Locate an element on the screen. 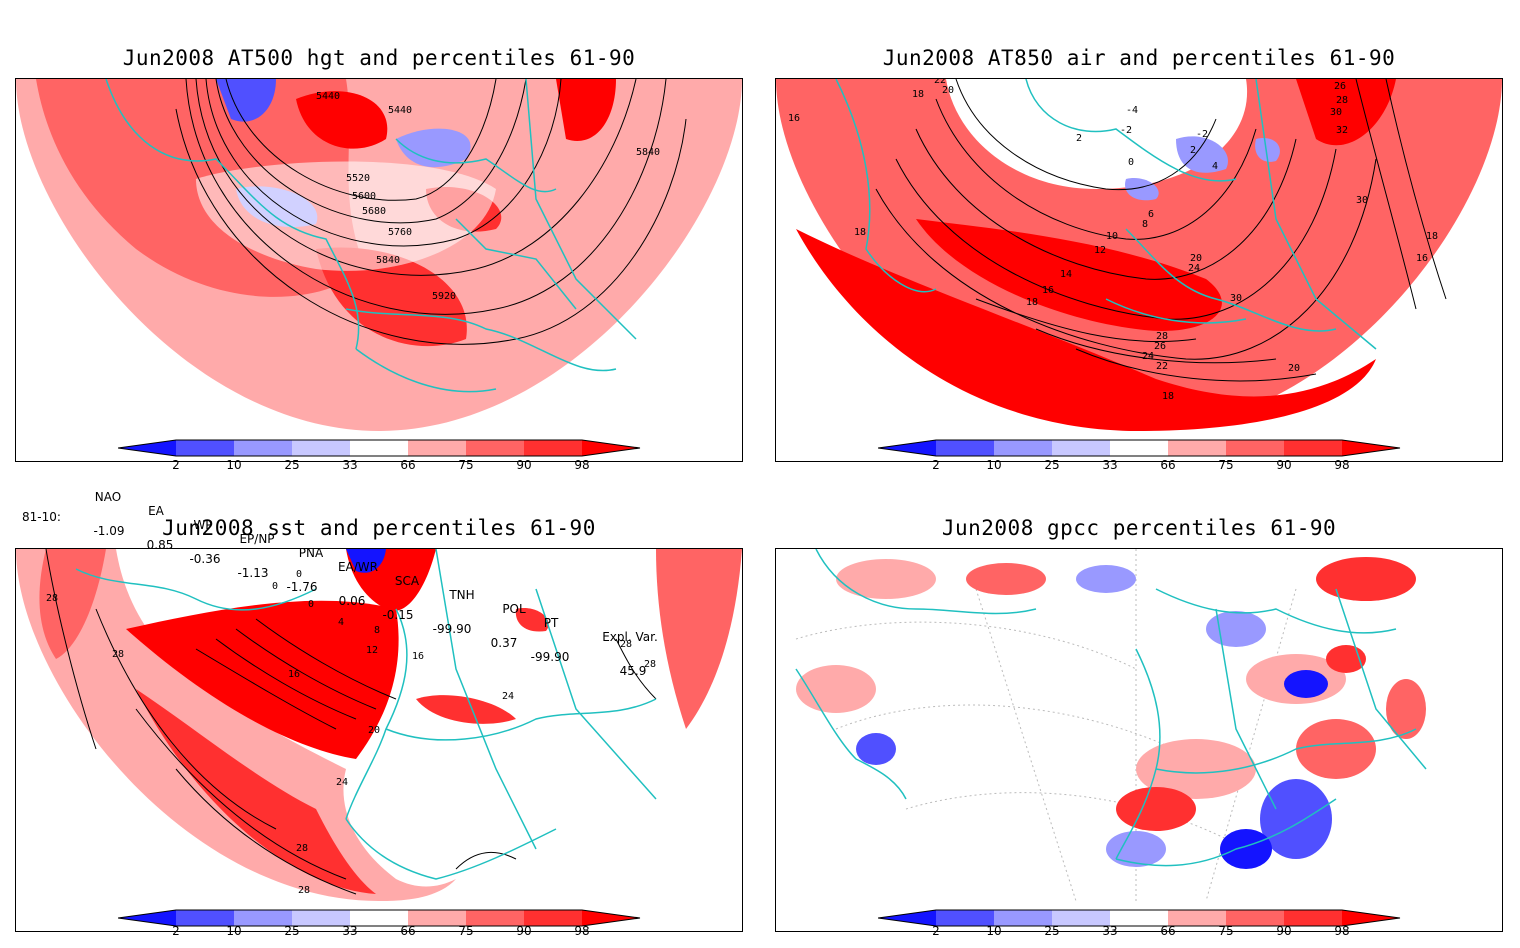  tc-value: 0.37 is located at coordinates (504, 643).